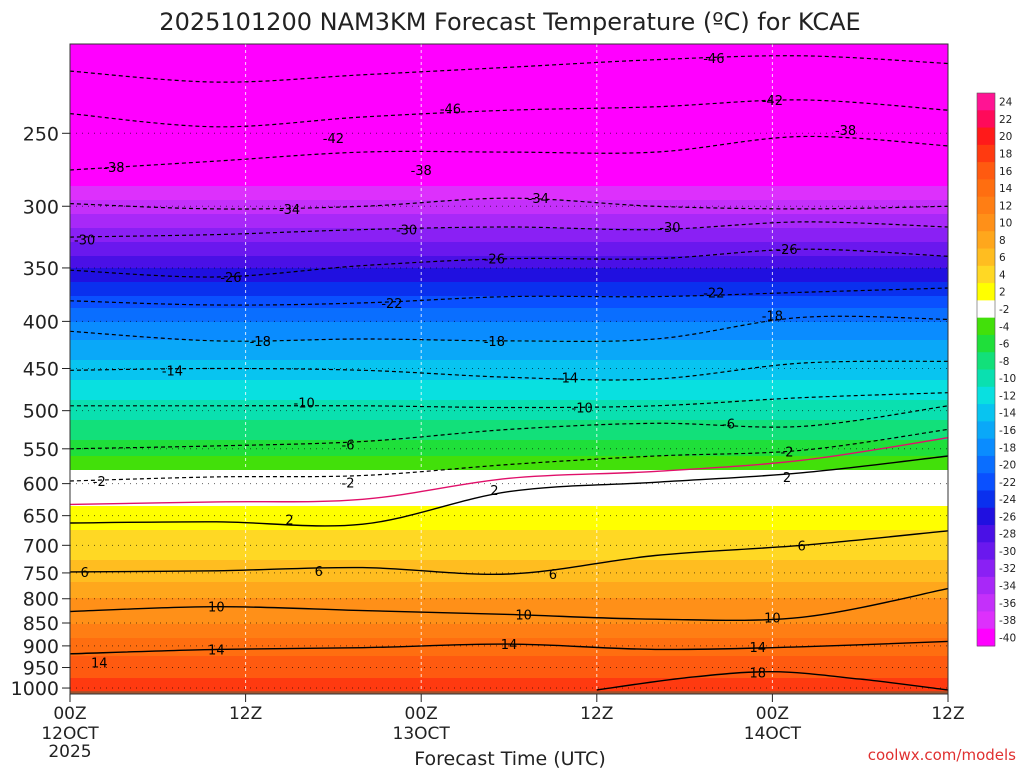 This screenshot has height=768, width=1024. Describe the element at coordinates (1007, 621) in the screenshot. I see `colorbar-label: -38` at that location.